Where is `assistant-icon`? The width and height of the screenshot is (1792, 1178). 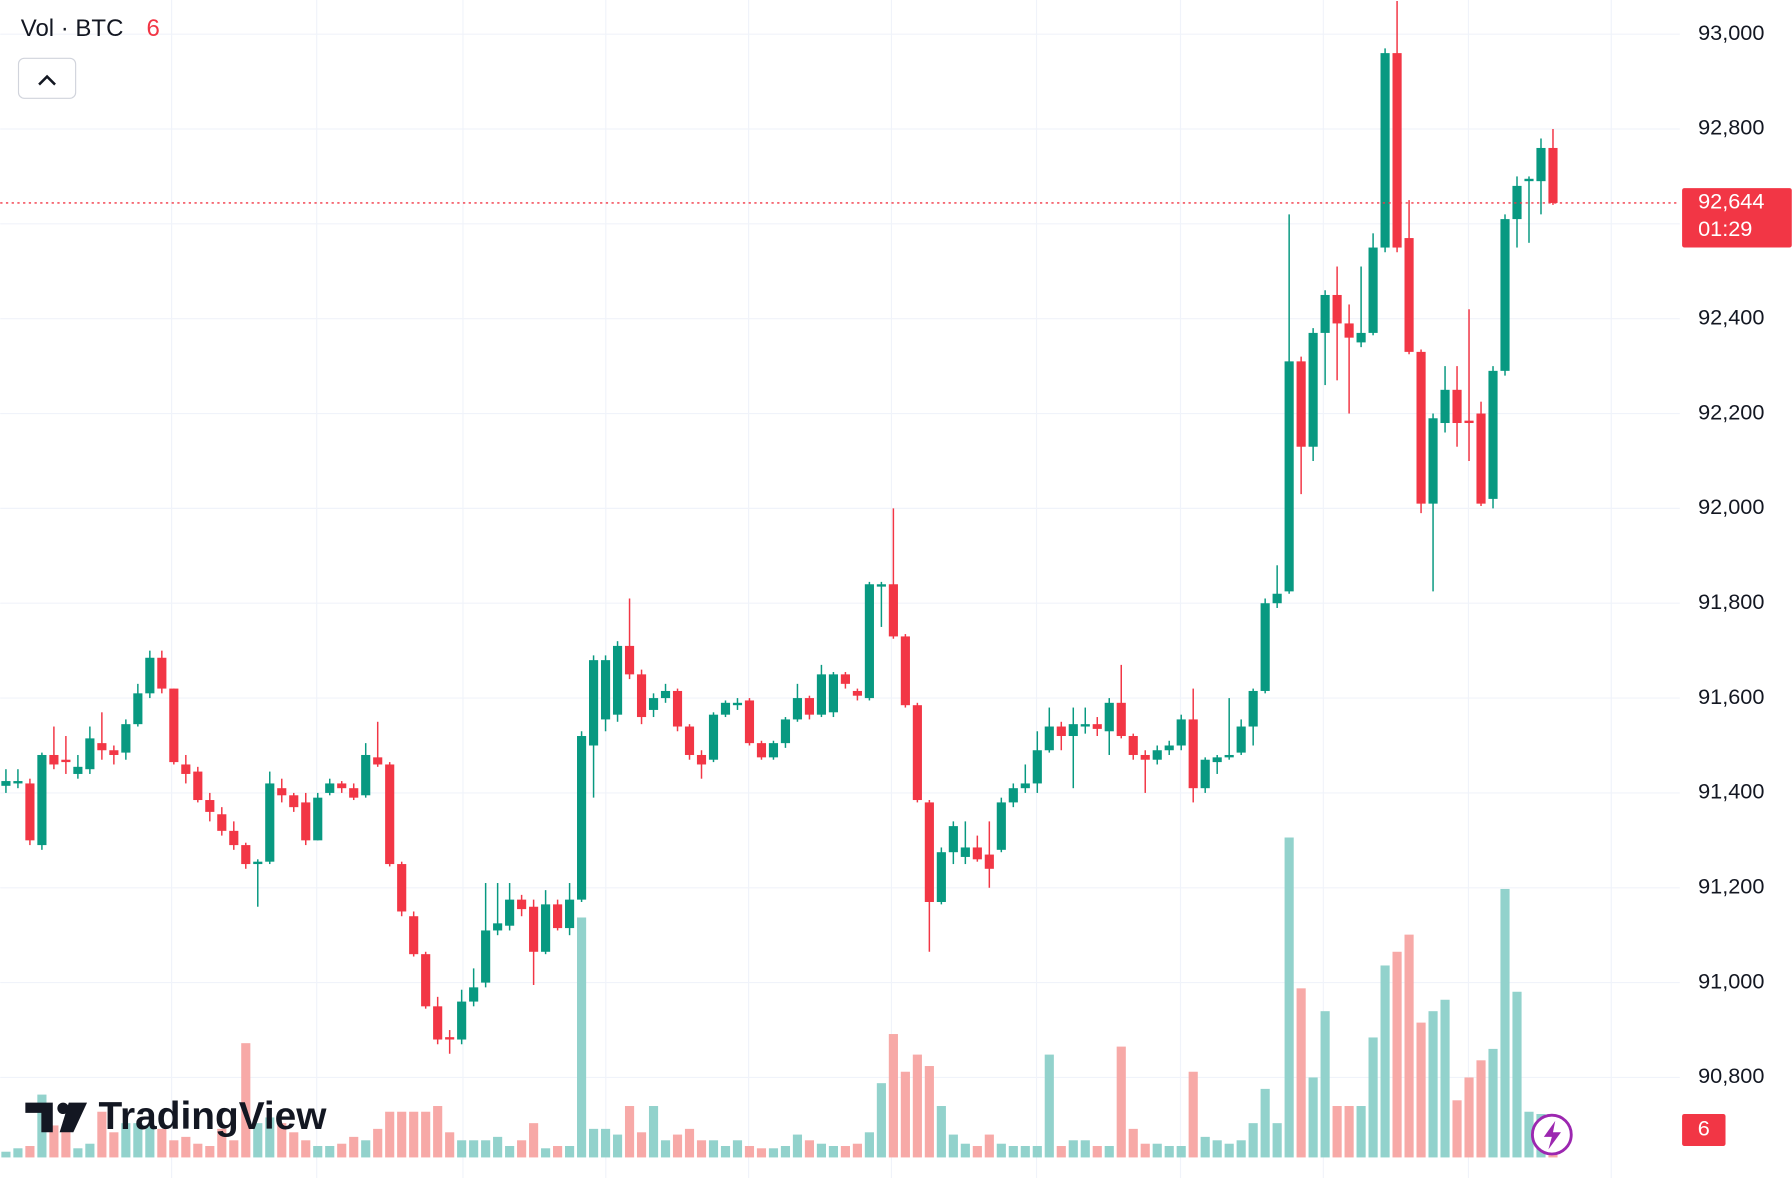
assistant-icon is located at coordinates (1551, 1134).